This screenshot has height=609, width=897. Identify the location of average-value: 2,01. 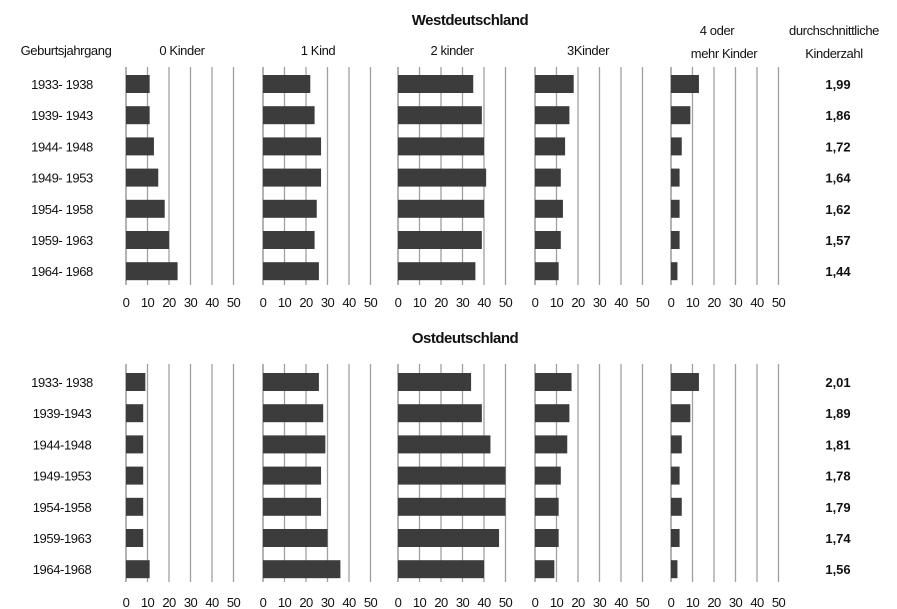
(837, 382).